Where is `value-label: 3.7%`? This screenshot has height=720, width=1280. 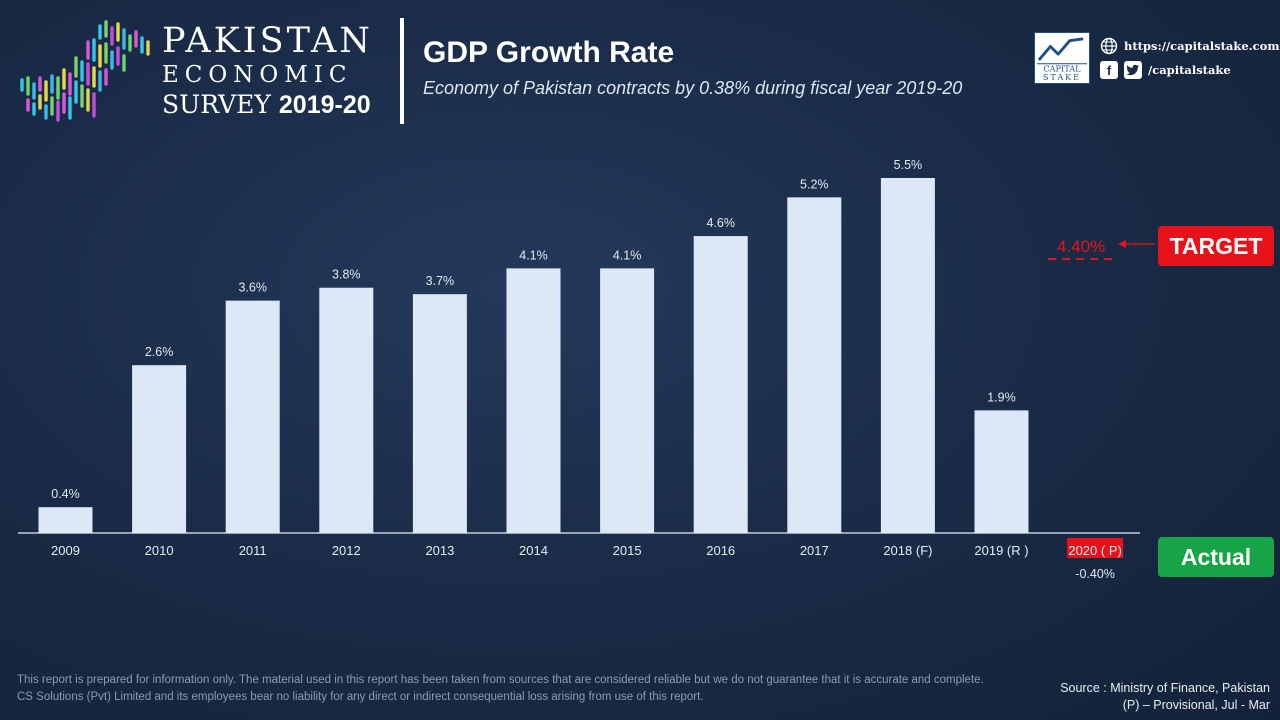
value-label: 3.7% is located at coordinates (440, 281).